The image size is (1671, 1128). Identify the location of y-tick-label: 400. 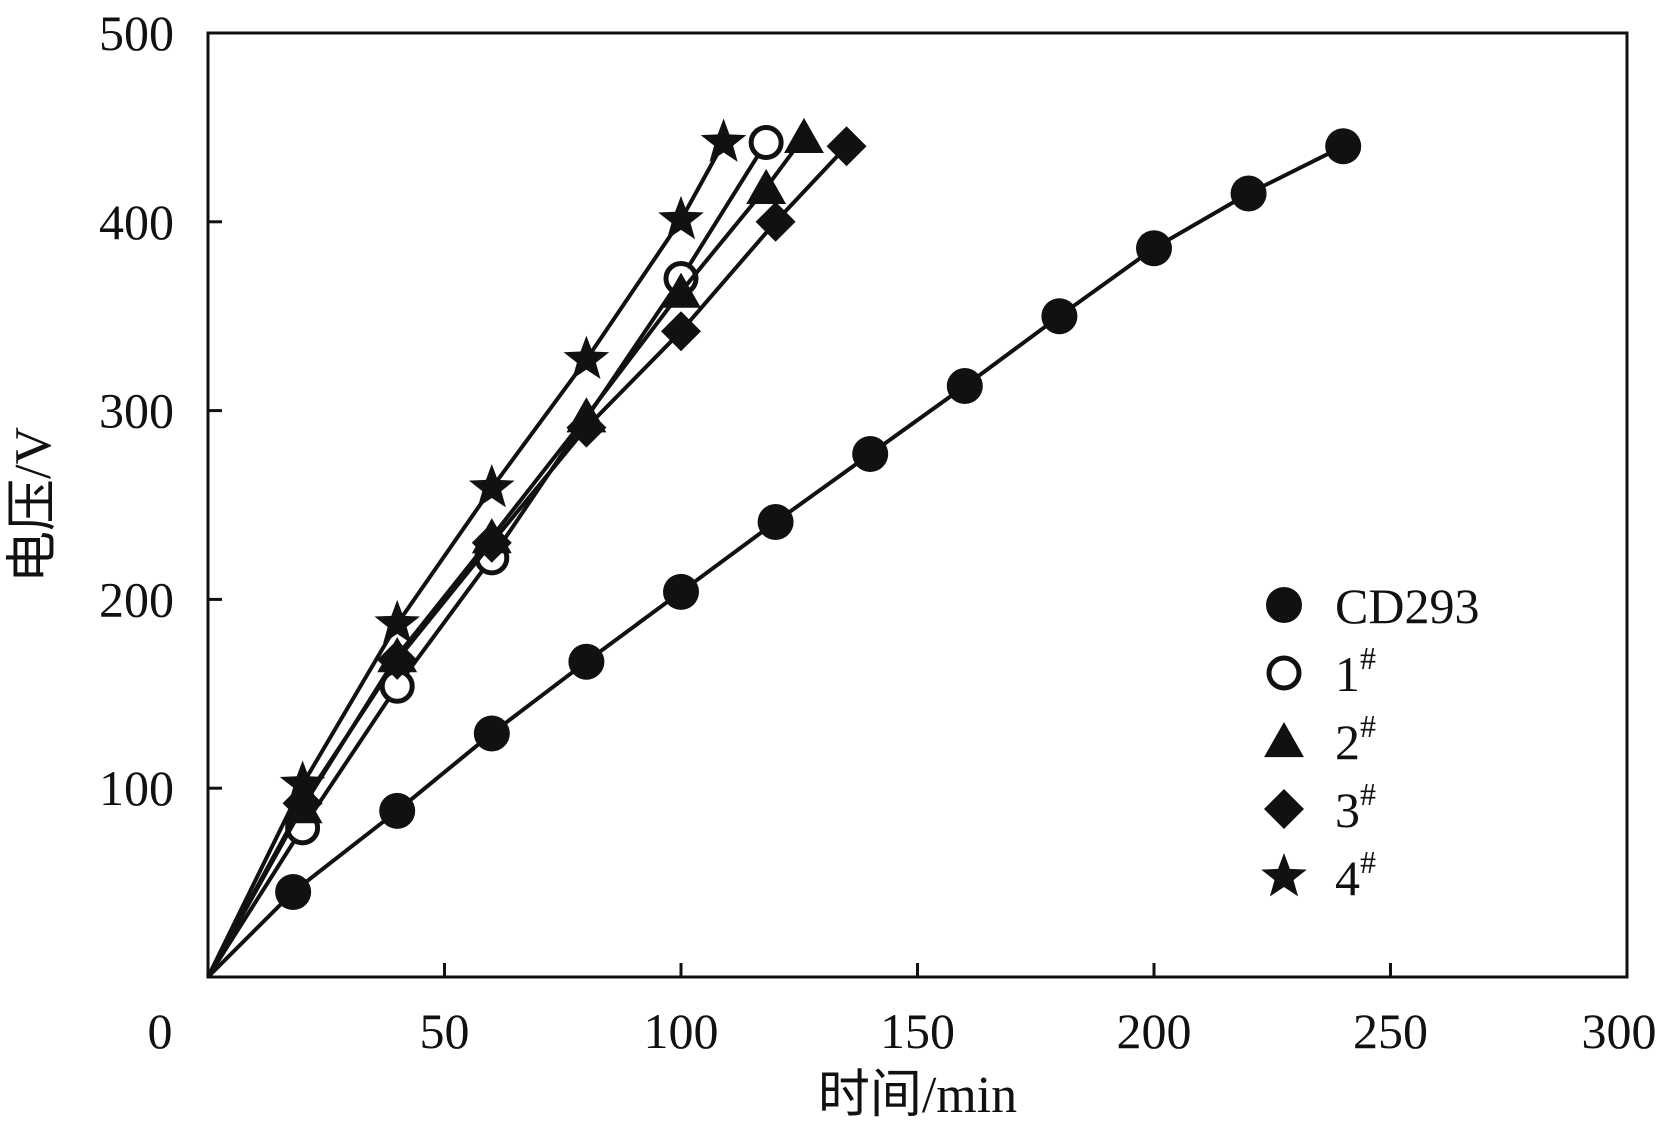
(136, 222).